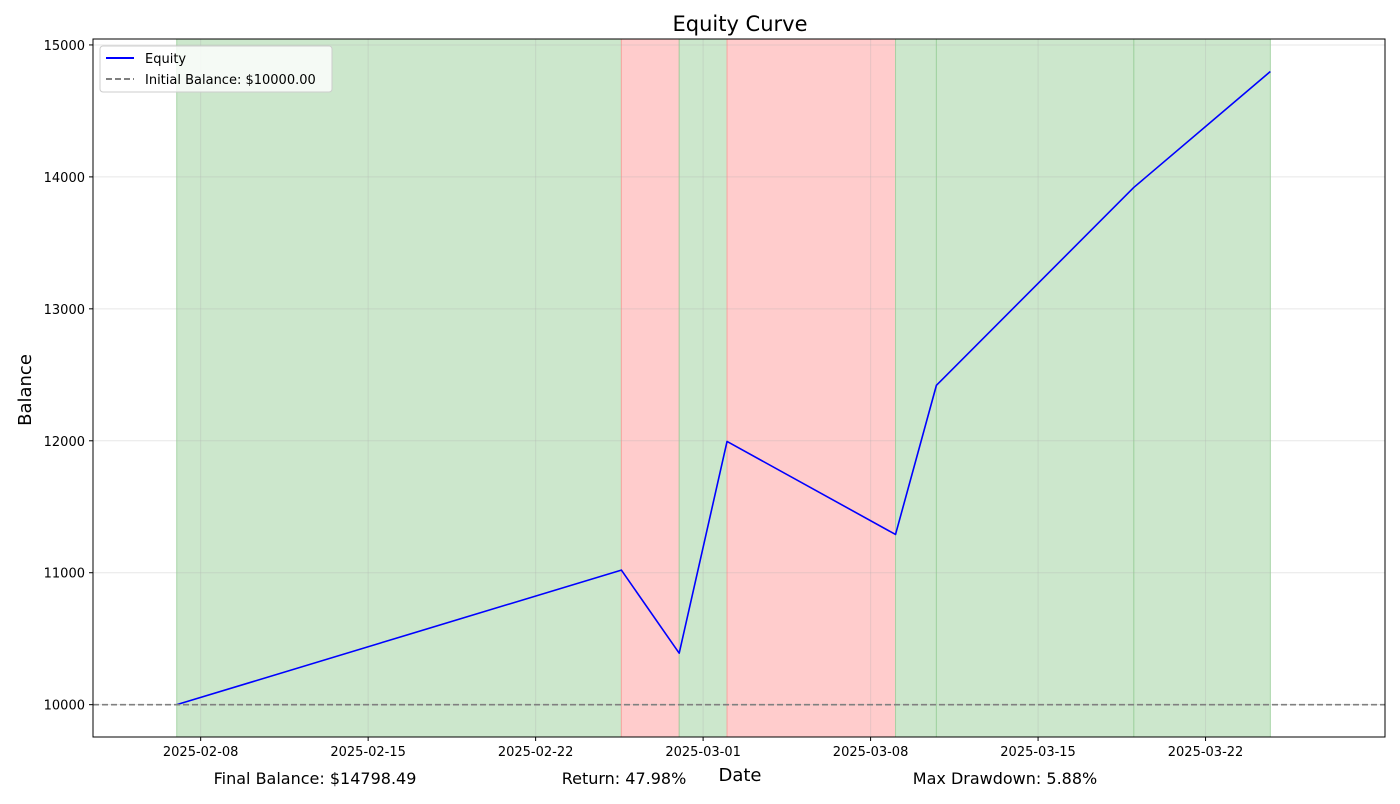 The width and height of the screenshot is (1400, 804). I want to click on legend-equity-label: Equity, so click(165, 59).